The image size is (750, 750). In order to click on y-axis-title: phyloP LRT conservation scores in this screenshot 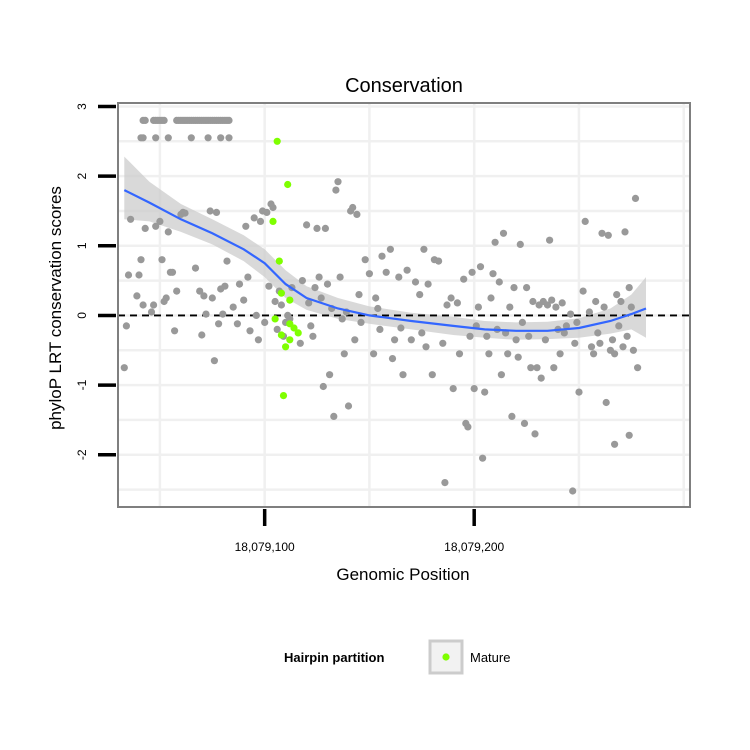, I will do `click(55, 308)`.